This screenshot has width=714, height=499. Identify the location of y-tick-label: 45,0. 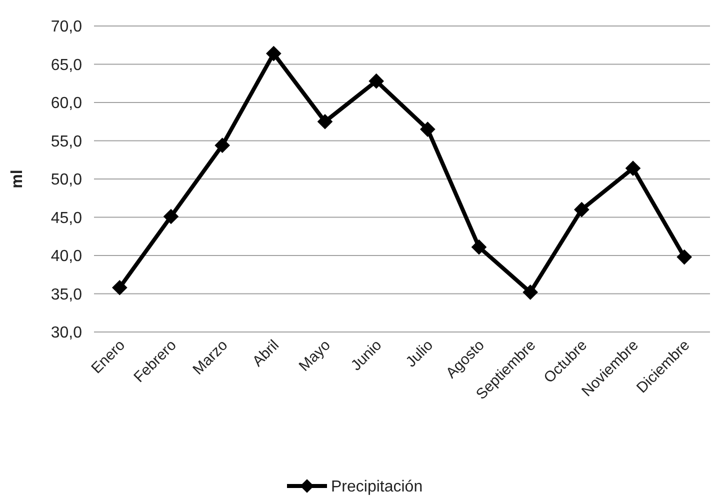
(66, 218).